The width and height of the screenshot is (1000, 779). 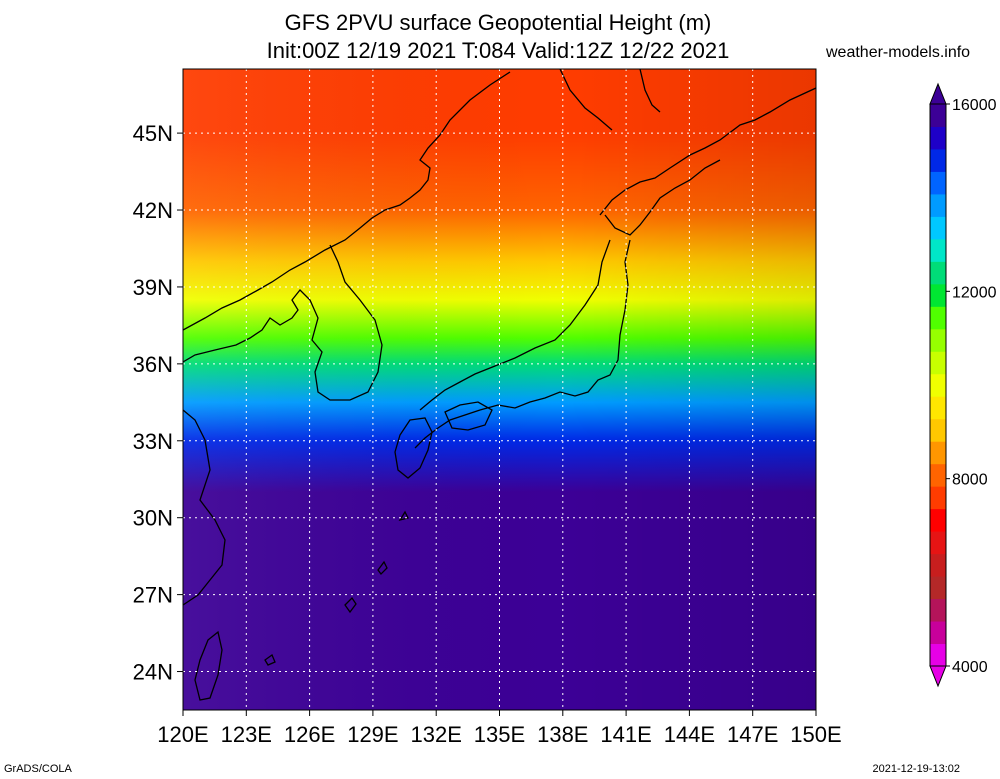 What do you see at coordinates (436, 734) in the screenshot?
I see `x-tick-label: 132E` at bounding box center [436, 734].